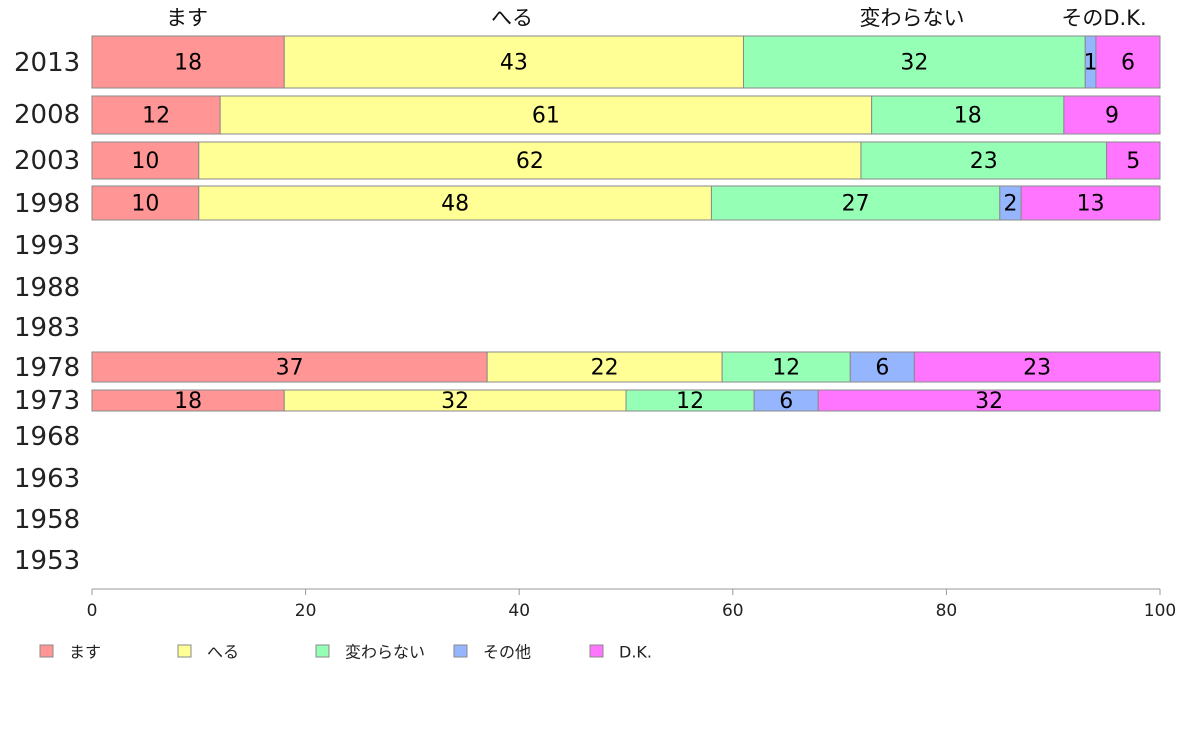 The width and height of the screenshot is (1188, 736). What do you see at coordinates (519, 611) in the screenshot?
I see `x-tick-label: 40` at bounding box center [519, 611].